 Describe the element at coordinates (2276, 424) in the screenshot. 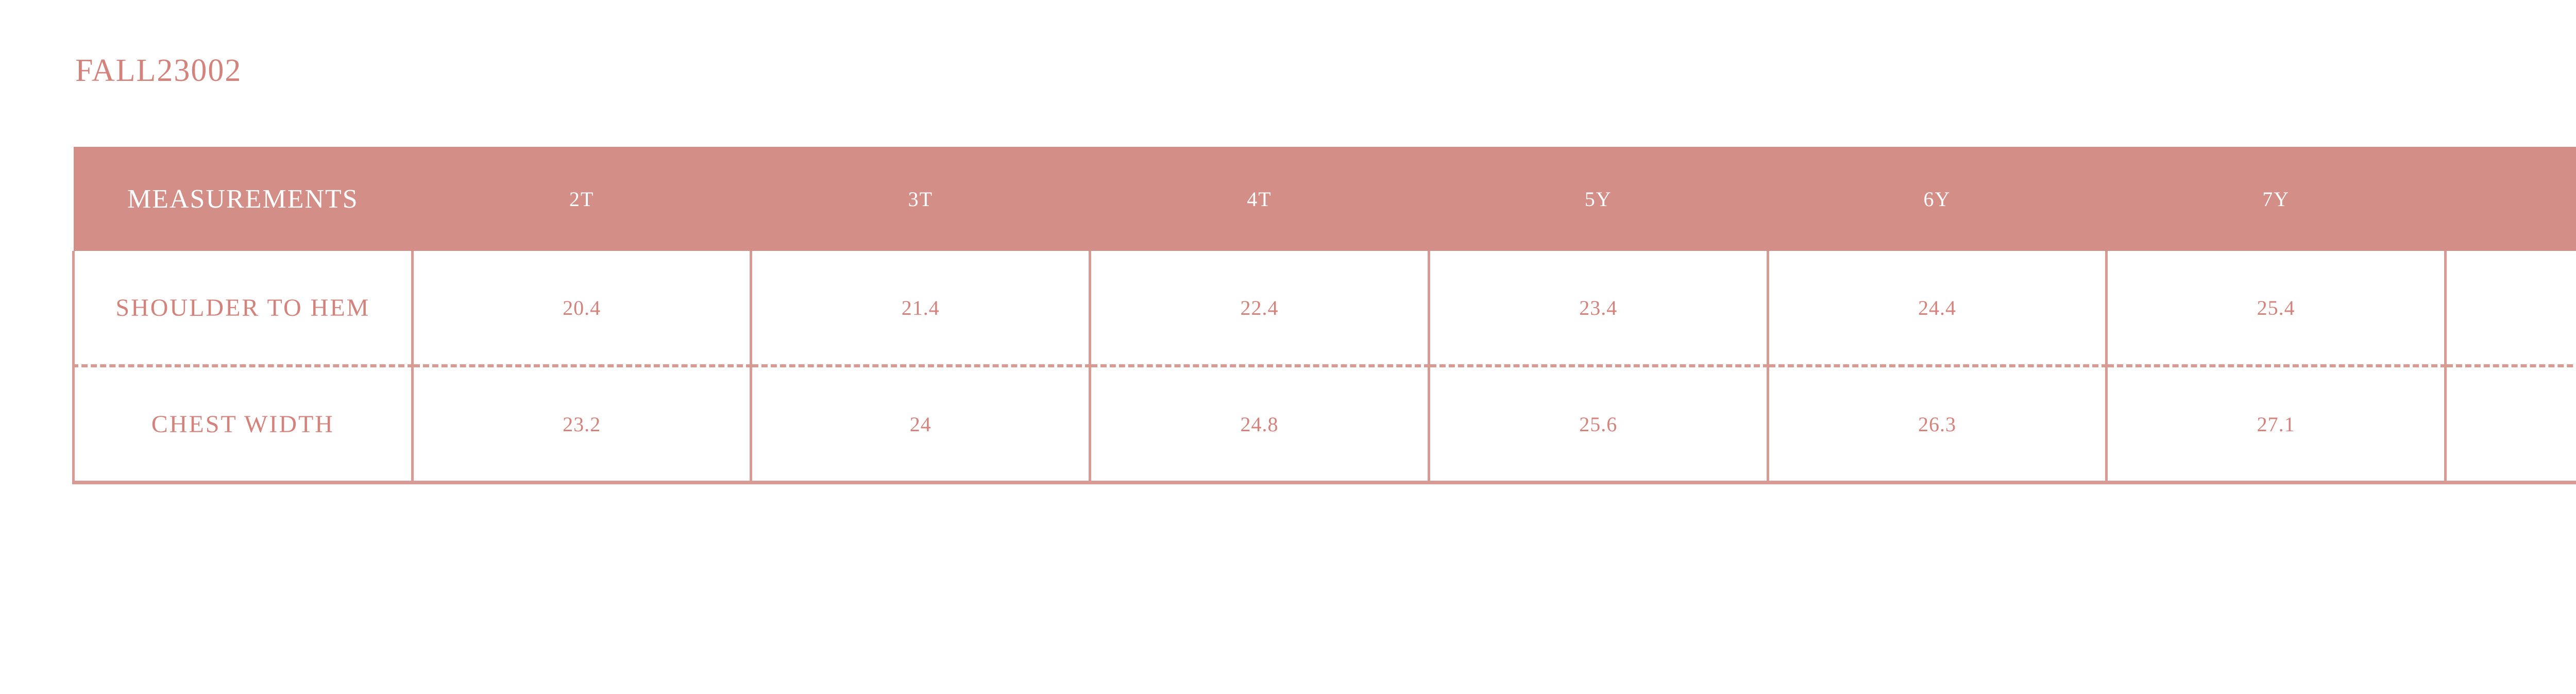

I see `cell-chest-width-7y: 27.1` at that location.